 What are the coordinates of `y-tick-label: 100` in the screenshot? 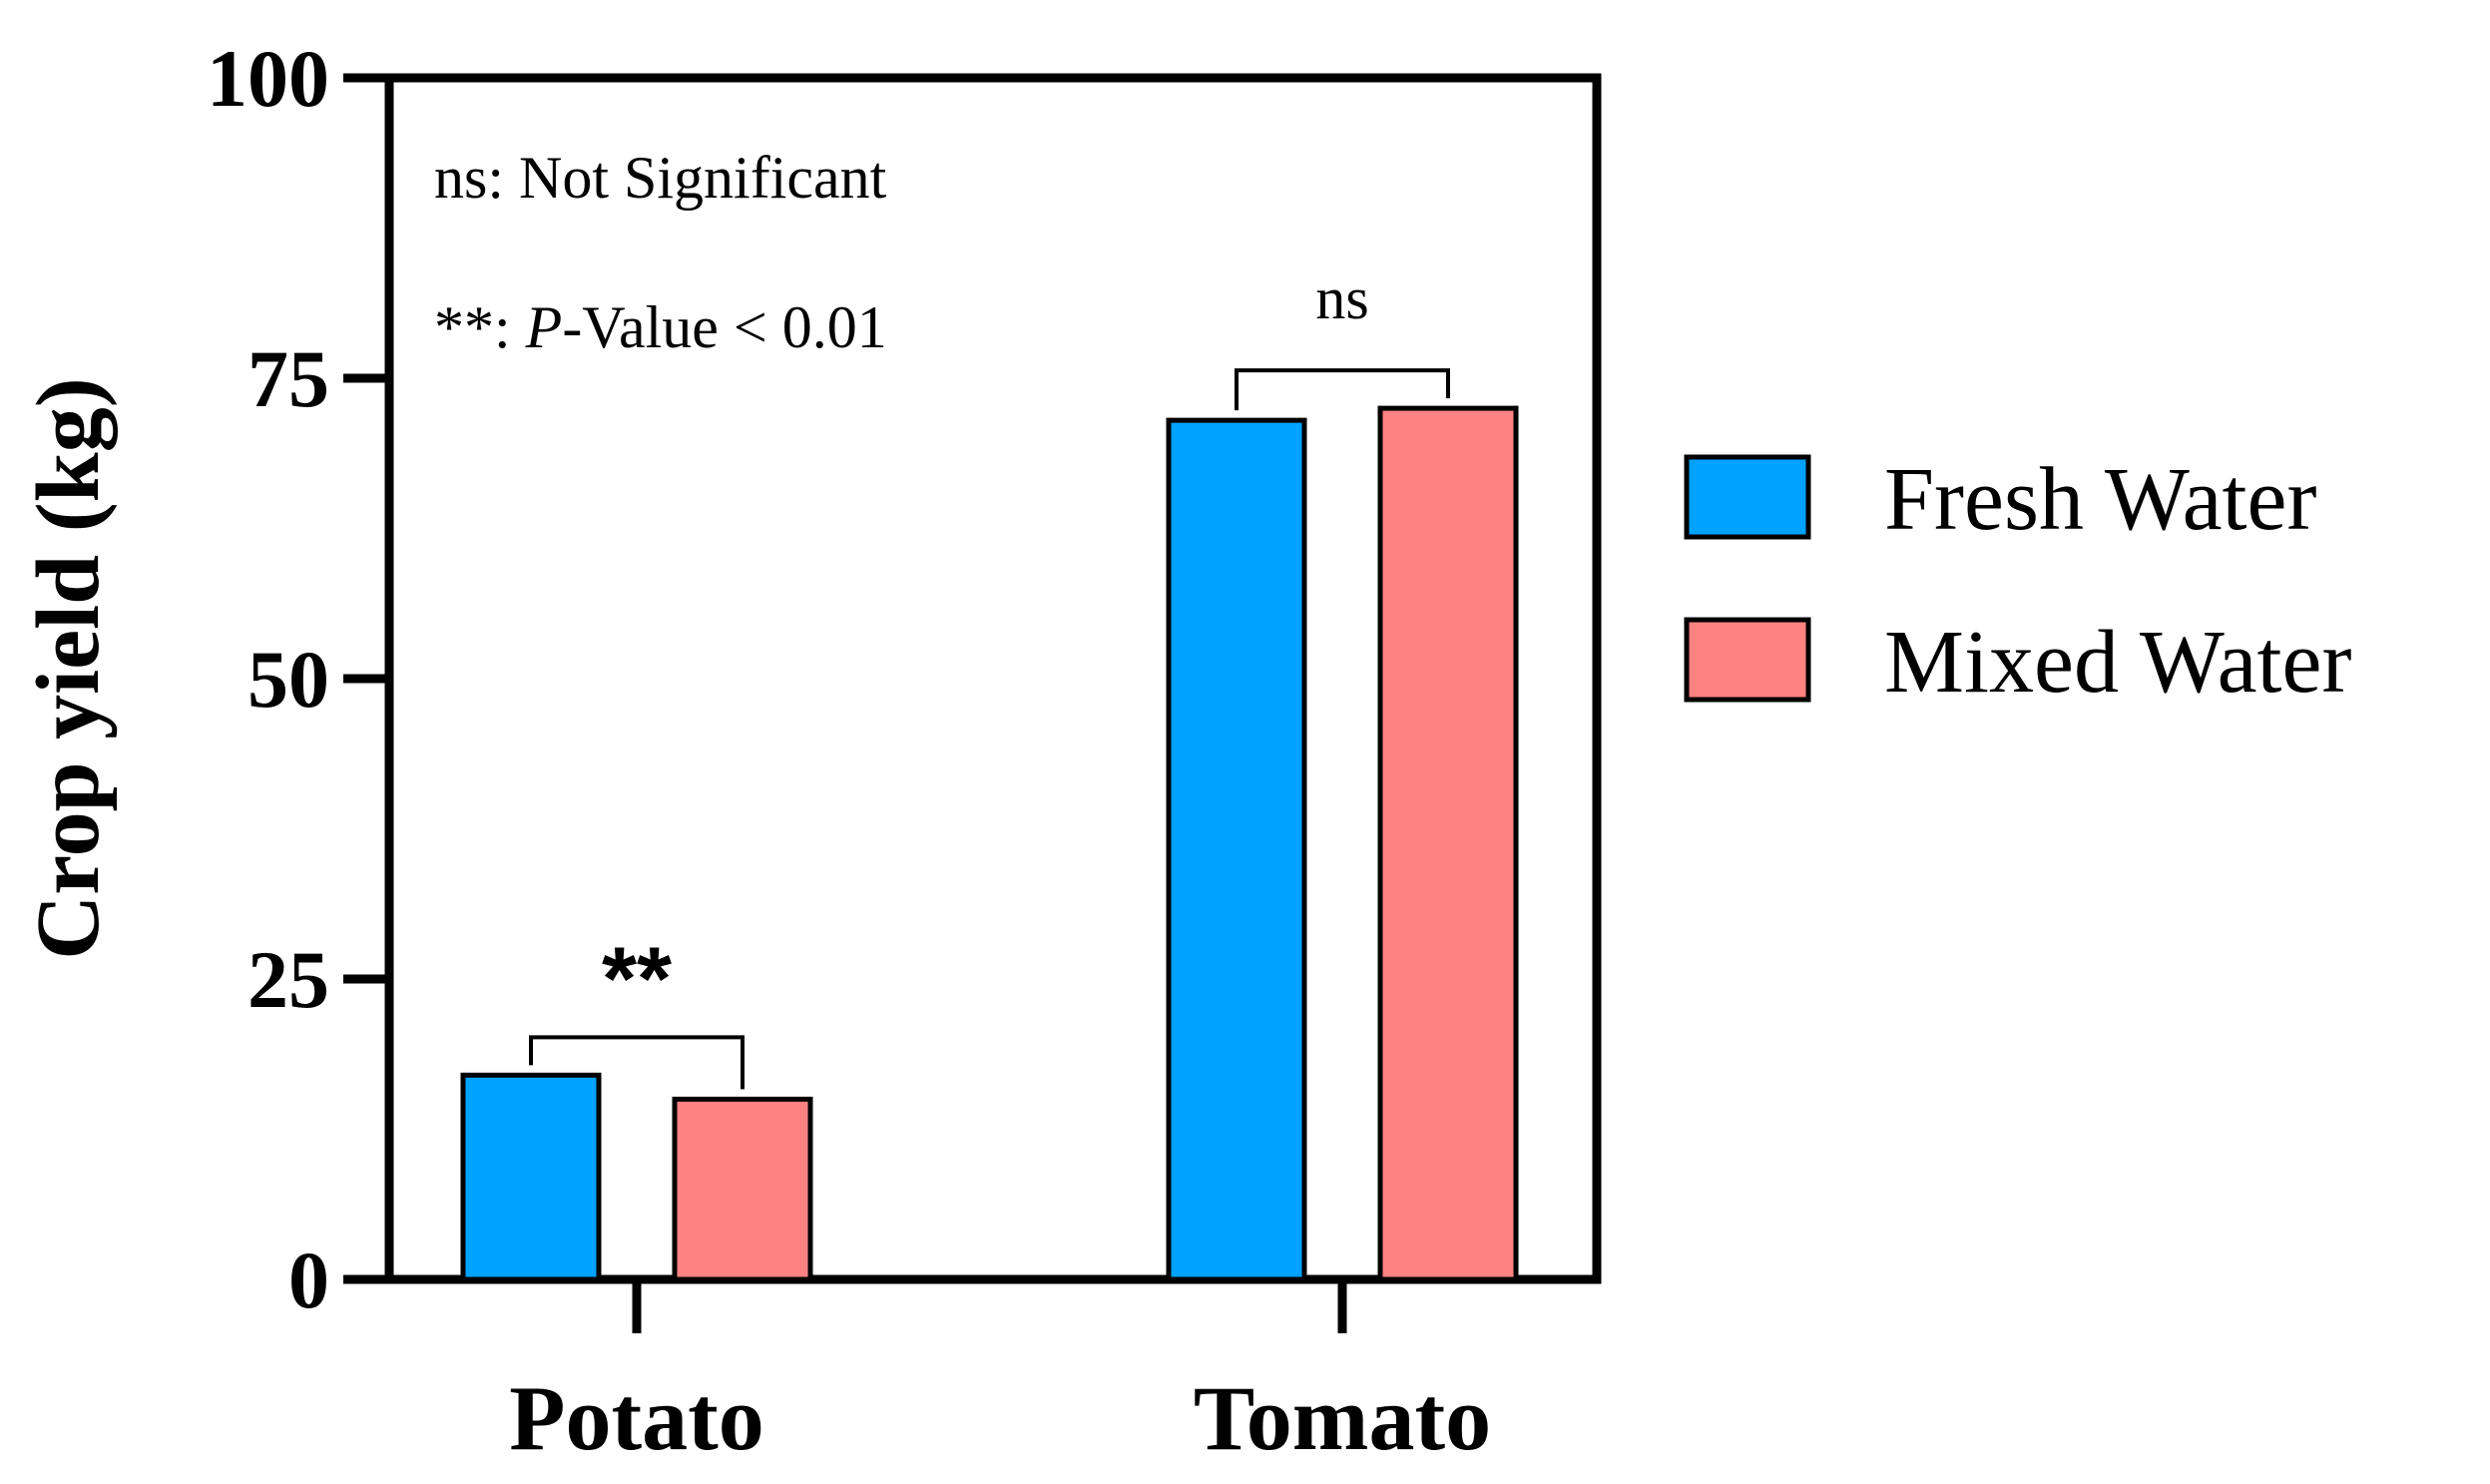 It's located at (268, 78).